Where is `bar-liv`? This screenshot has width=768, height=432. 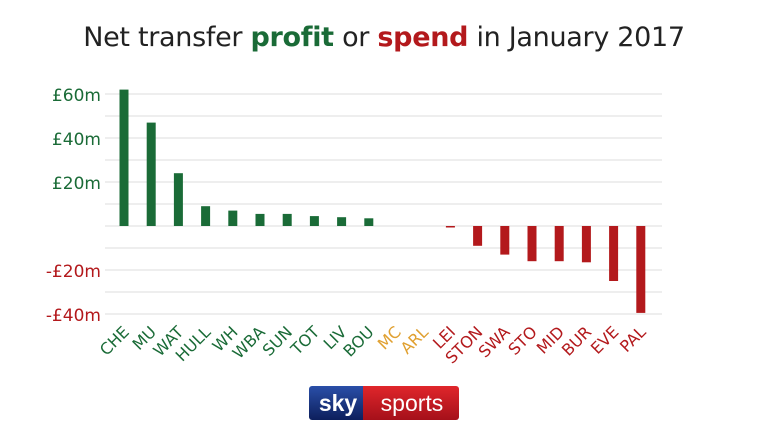
bar-liv is located at coordinates (342, 221).